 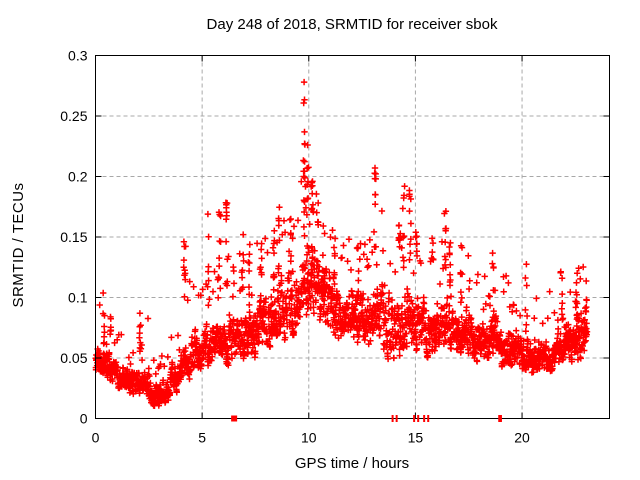 What do you see at coordinates (73, 237) in the screenshot?
I see `y-tick-label: 0.15` at bounding box center [73, 237].